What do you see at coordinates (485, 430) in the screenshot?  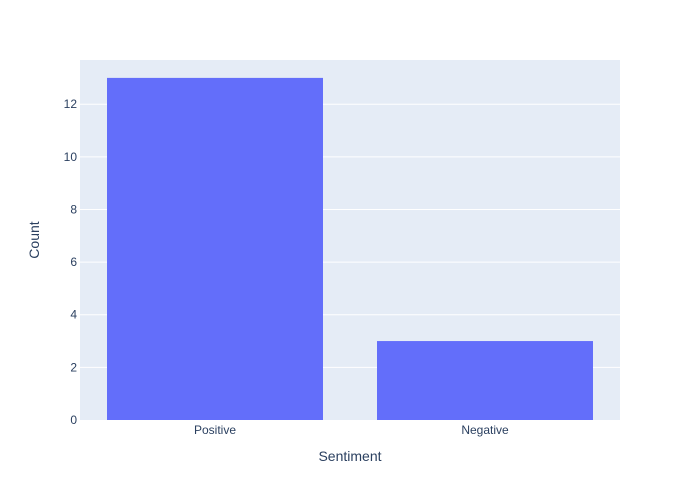 I see `x-tick-label: Negative` at bounding box center [485, 430].